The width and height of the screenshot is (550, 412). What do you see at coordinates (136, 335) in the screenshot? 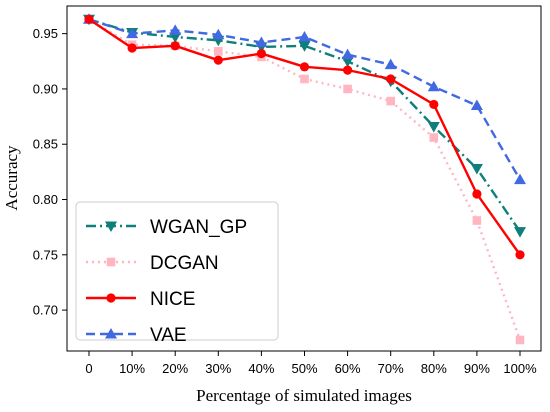
I see `legend-entry-vae: VAE` at bounding box center [136, 335].